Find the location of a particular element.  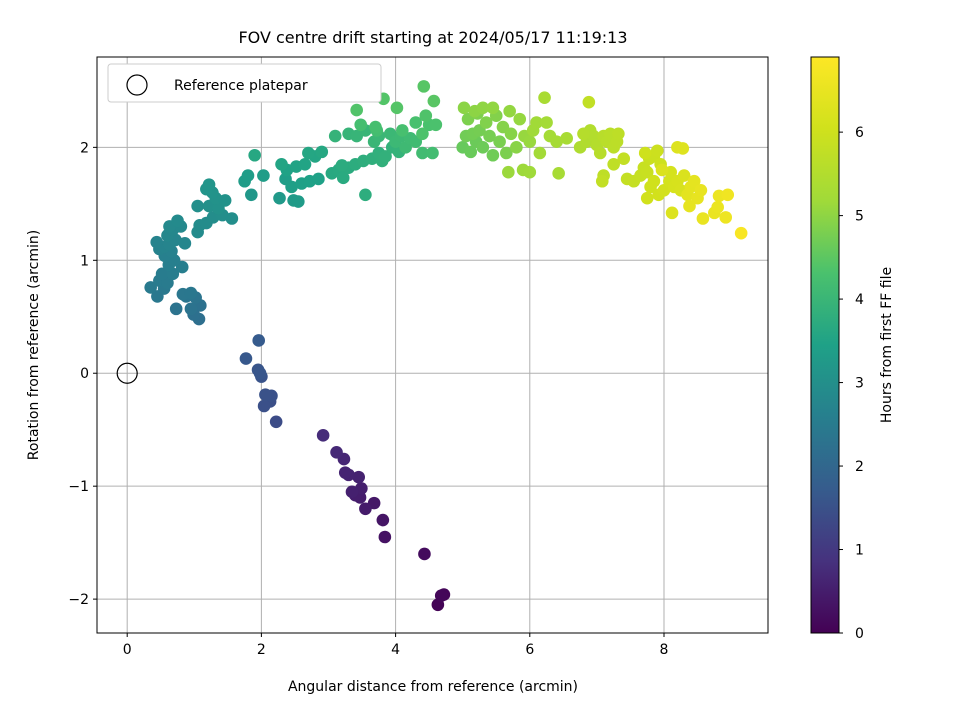

x-axis-ticks: 0 2 4 6 8 is located at coordinates (396, 645).